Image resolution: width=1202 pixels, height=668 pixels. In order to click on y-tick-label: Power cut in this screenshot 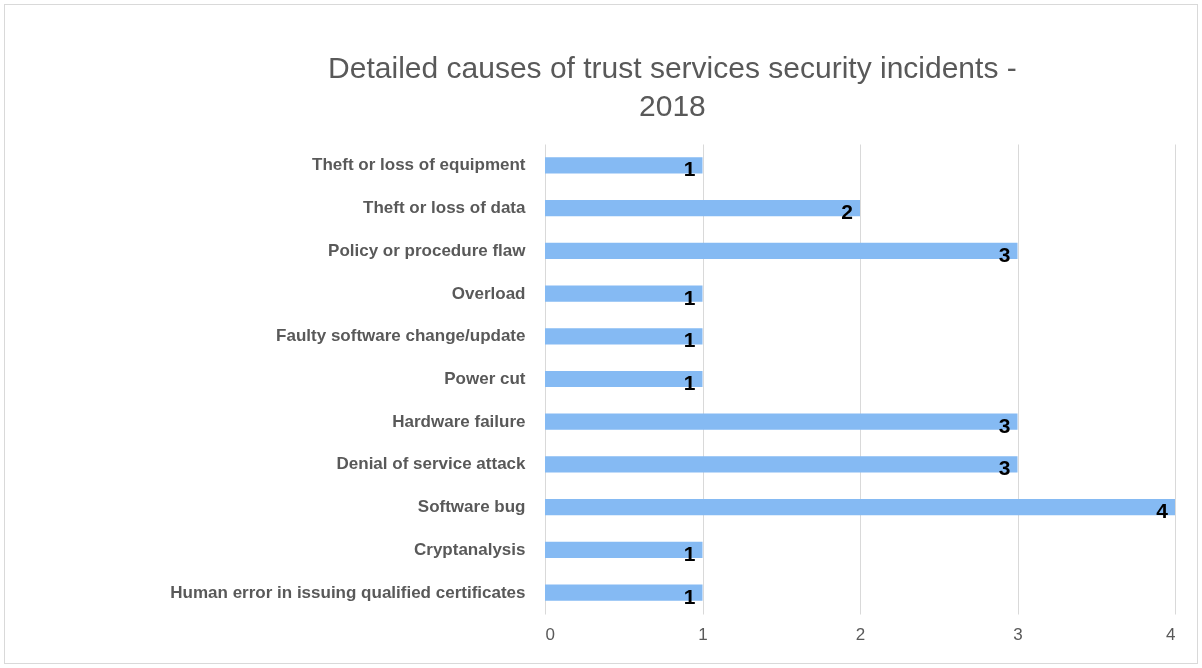, I will do `click(485, 378)`.